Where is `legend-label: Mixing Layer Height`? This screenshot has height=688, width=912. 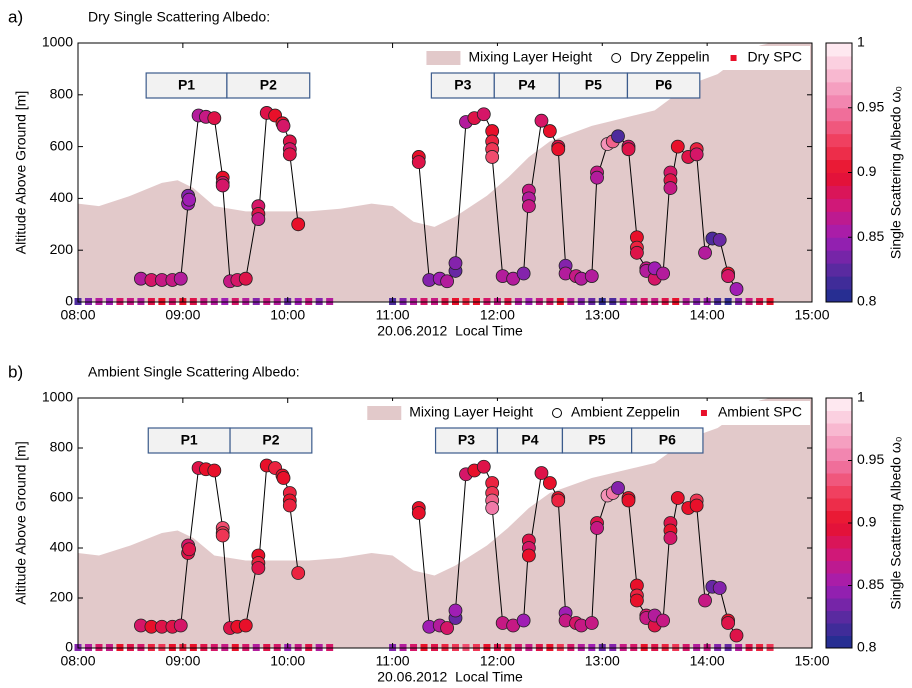
legend-label: Mixing Layer Height is located at coordinates (471, 412).